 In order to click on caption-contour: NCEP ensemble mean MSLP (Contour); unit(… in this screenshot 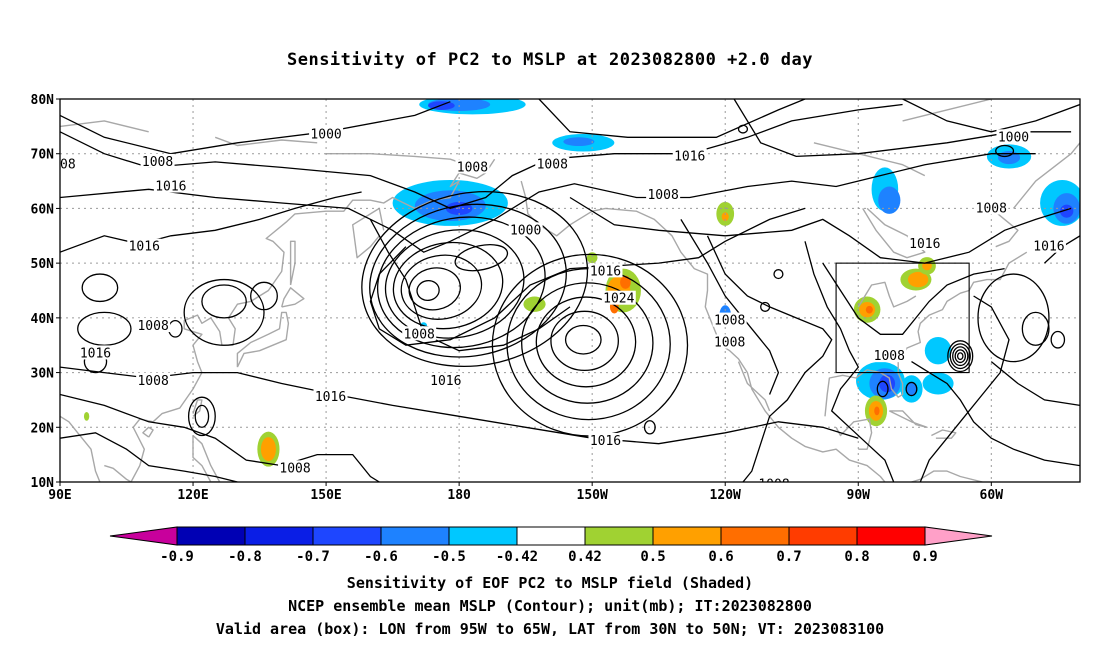, I will do `click(550, 606)`.